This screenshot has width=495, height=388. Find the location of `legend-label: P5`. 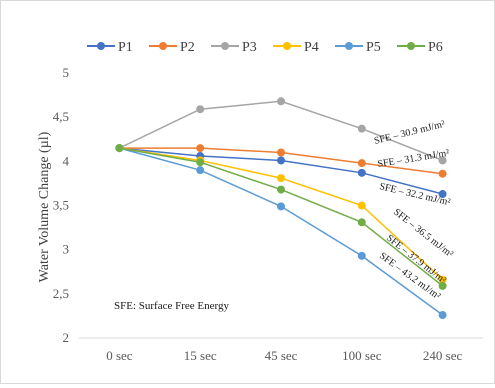

legend-label: P5 is located at coordinates (373, 47).